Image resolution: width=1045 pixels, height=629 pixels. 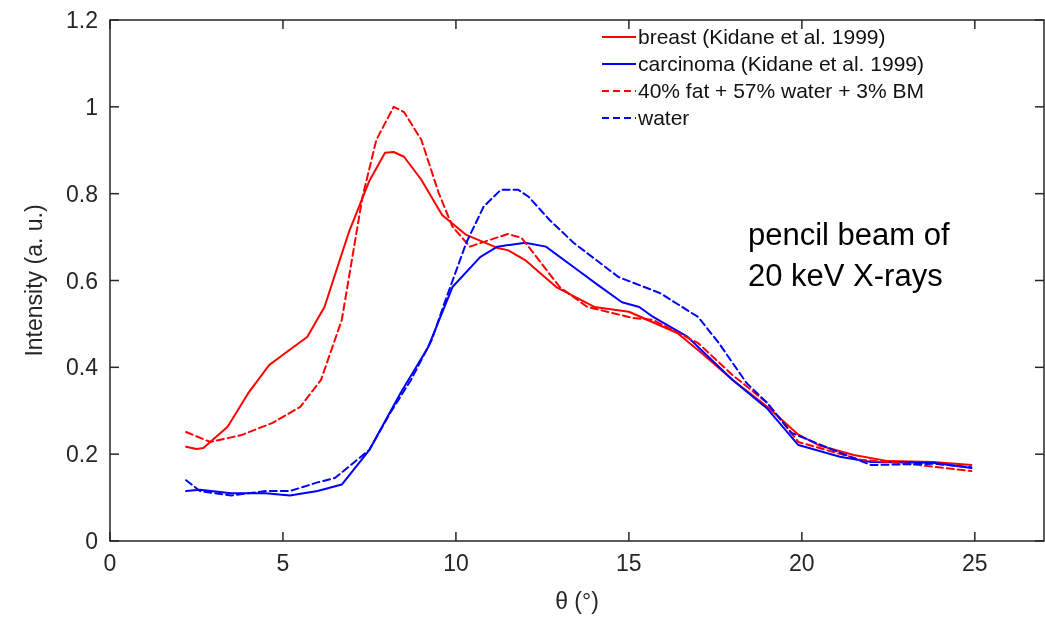 I want to click on y-tick-label: 0.6, so click(x=82, y=280).